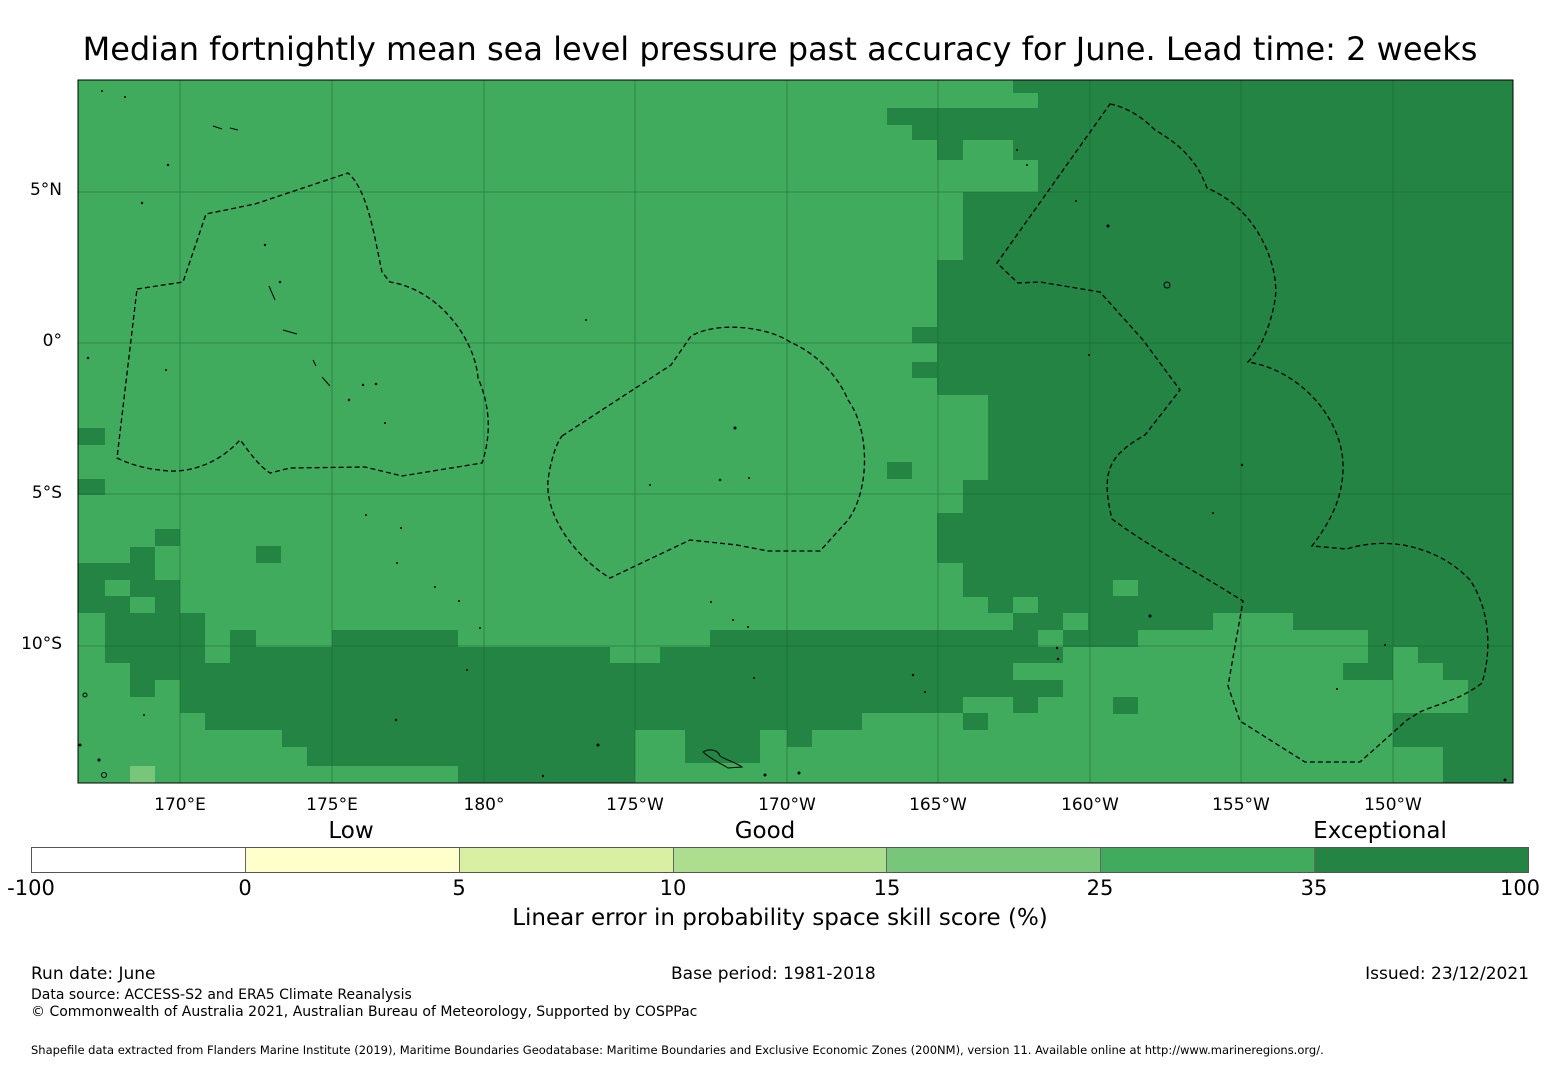  Describe the element at coordinates (1314, 888) in the screenshot. I see `colorbar-tick: 35` at that location.